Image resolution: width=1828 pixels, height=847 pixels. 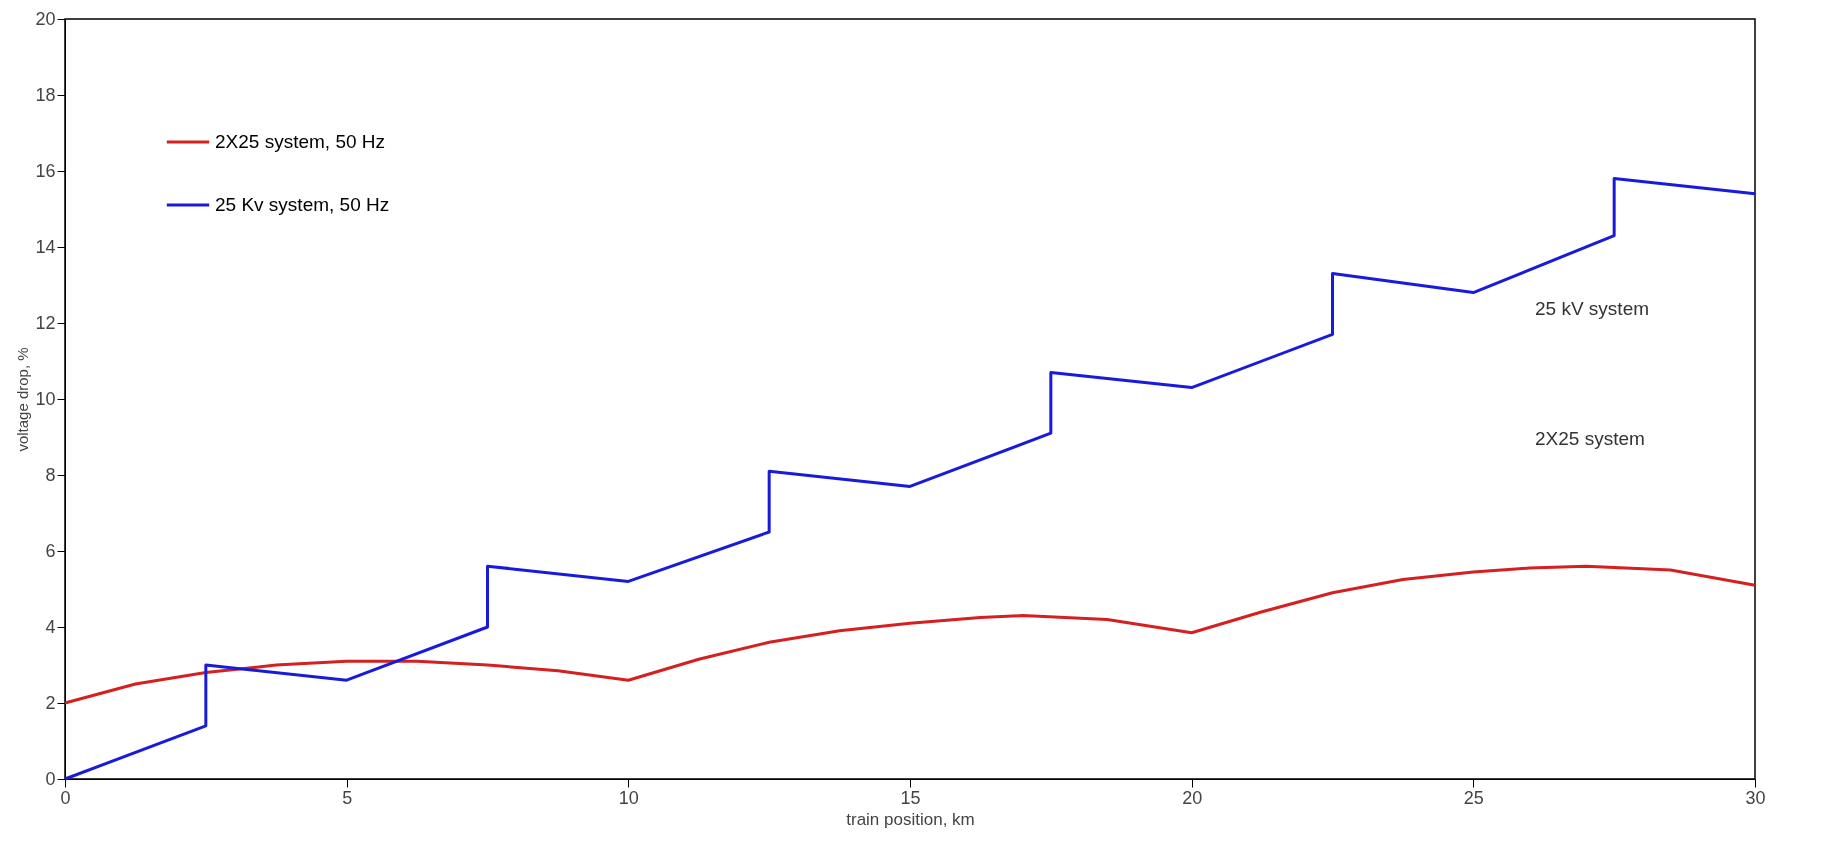 What do you see at coordinates (1592, 308) in the screenshot?
I see `annotation: 25 kV system` at bounding box center [1592, 308].